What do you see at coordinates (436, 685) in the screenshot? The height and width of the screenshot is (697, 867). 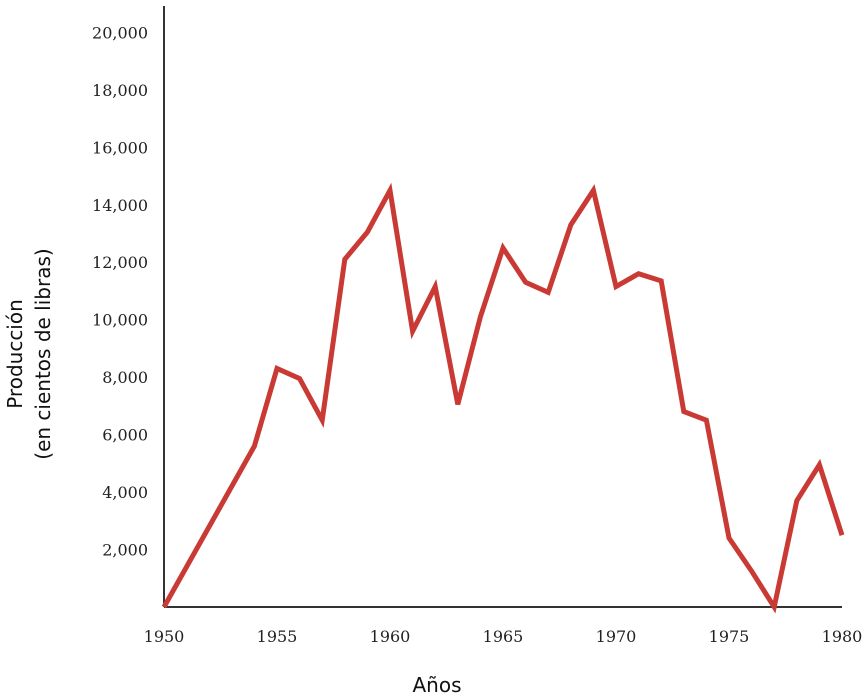 I see `x-axis-title: Años` at bounding box center [436, 685].